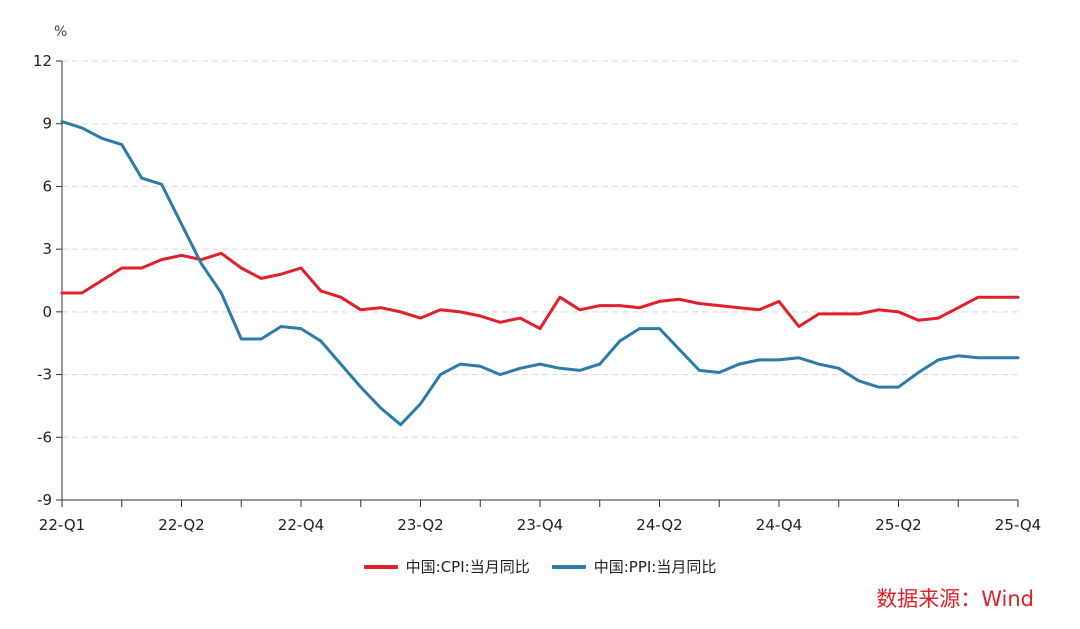 The height and width of the screenshot is (629, 1080). Describe the element at coordinates (42, 61) in the screenshot. I see `y-tick-label: 12` at that location.